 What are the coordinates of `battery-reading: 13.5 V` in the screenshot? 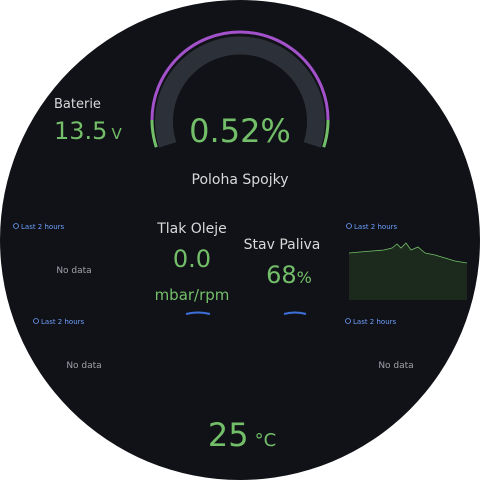 It's located at (88, 131).